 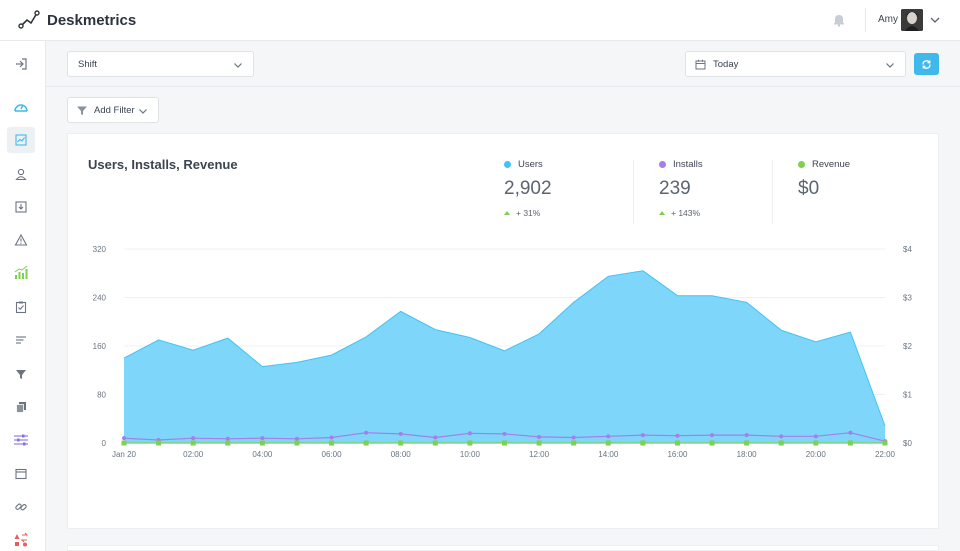 I want to click on app-select-value: Shift, so click(x=88, y=64).